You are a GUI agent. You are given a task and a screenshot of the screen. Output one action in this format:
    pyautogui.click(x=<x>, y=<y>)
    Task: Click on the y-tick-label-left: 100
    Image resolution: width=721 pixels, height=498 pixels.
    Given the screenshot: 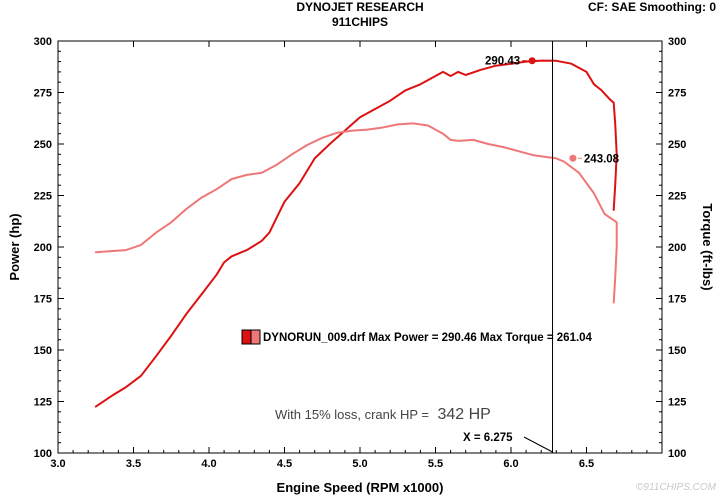 What is the action you would take?
    pyautogui.click(x=43, y=454)
    